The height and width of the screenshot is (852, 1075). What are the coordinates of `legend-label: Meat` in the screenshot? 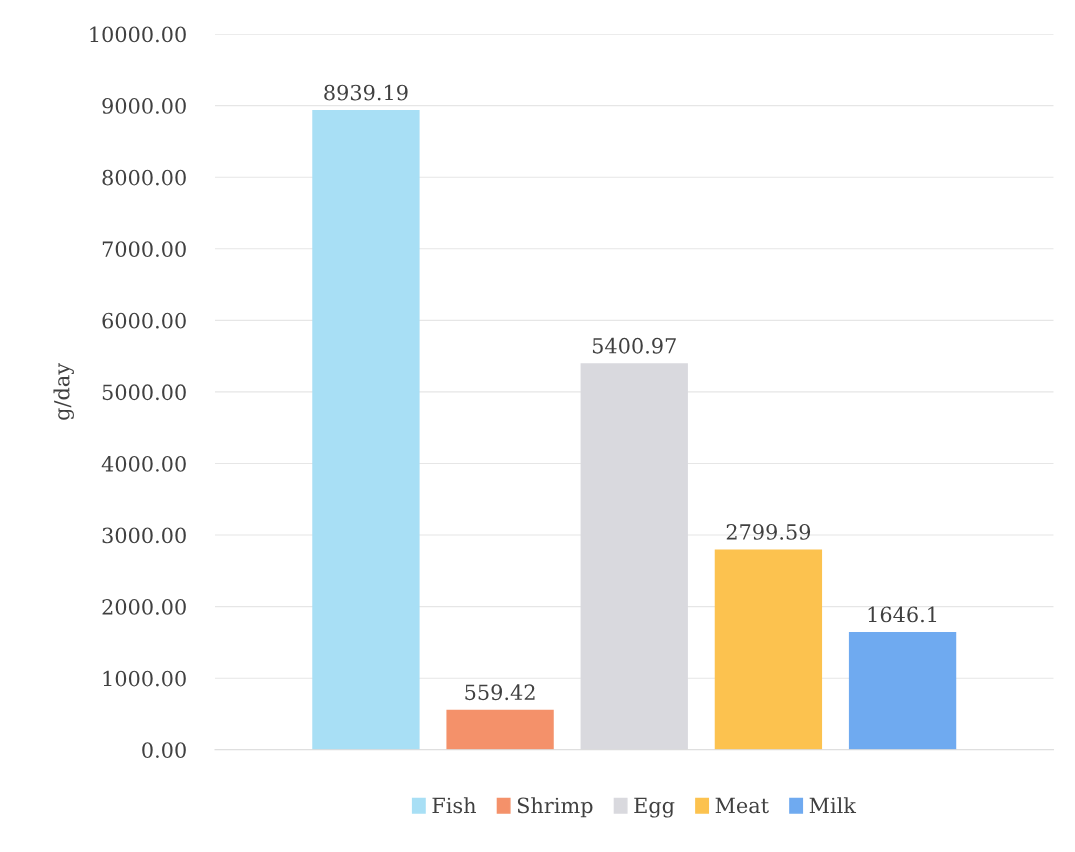 It's located at (742, 805).